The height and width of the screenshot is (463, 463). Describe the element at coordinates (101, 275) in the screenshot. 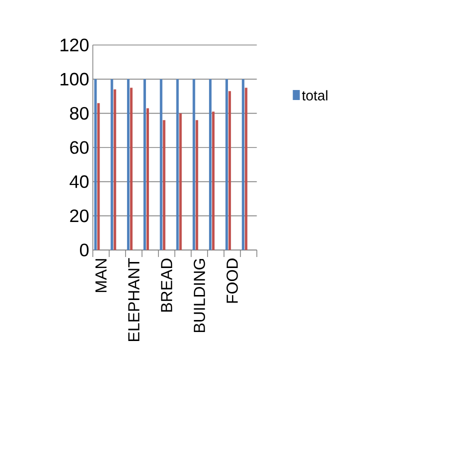

I see `x-tick-label: MAN` at that location.